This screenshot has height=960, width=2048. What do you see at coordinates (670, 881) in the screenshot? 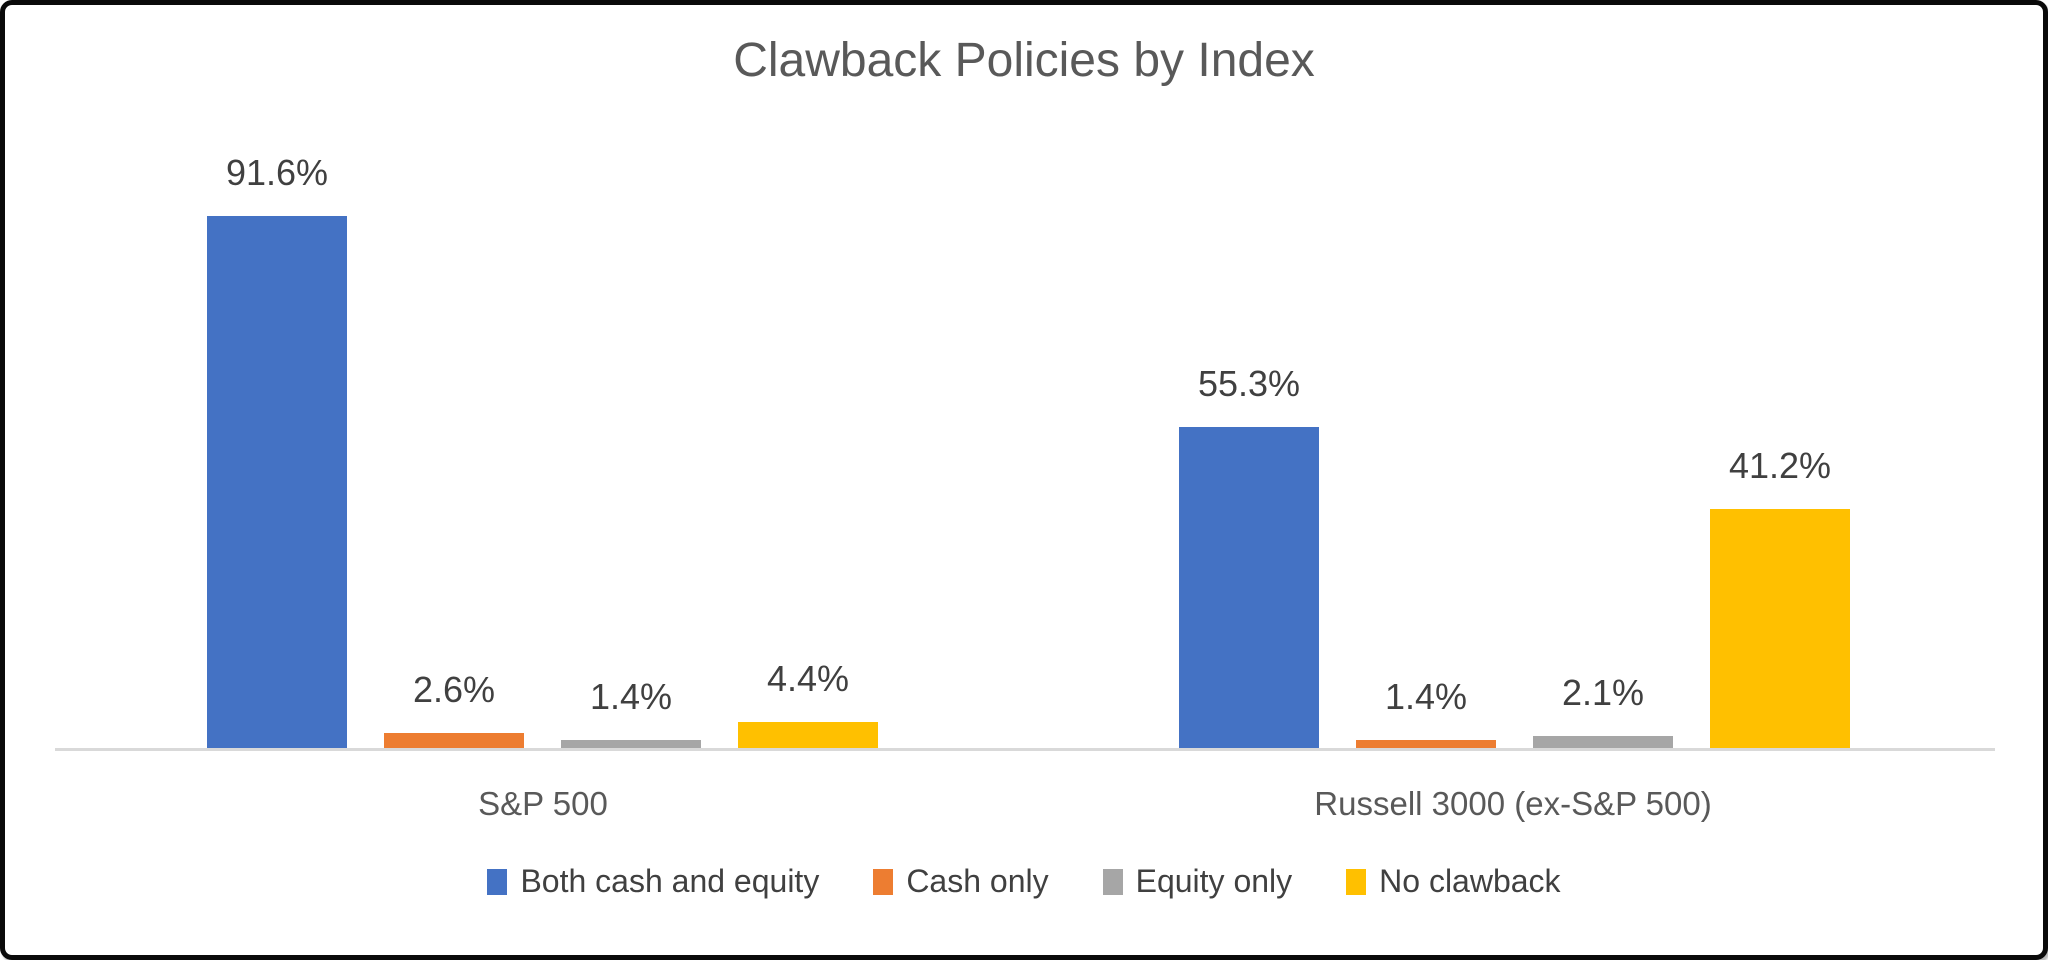
I see `legend-label: Both cash and equity` at bounding box center [670, 881].